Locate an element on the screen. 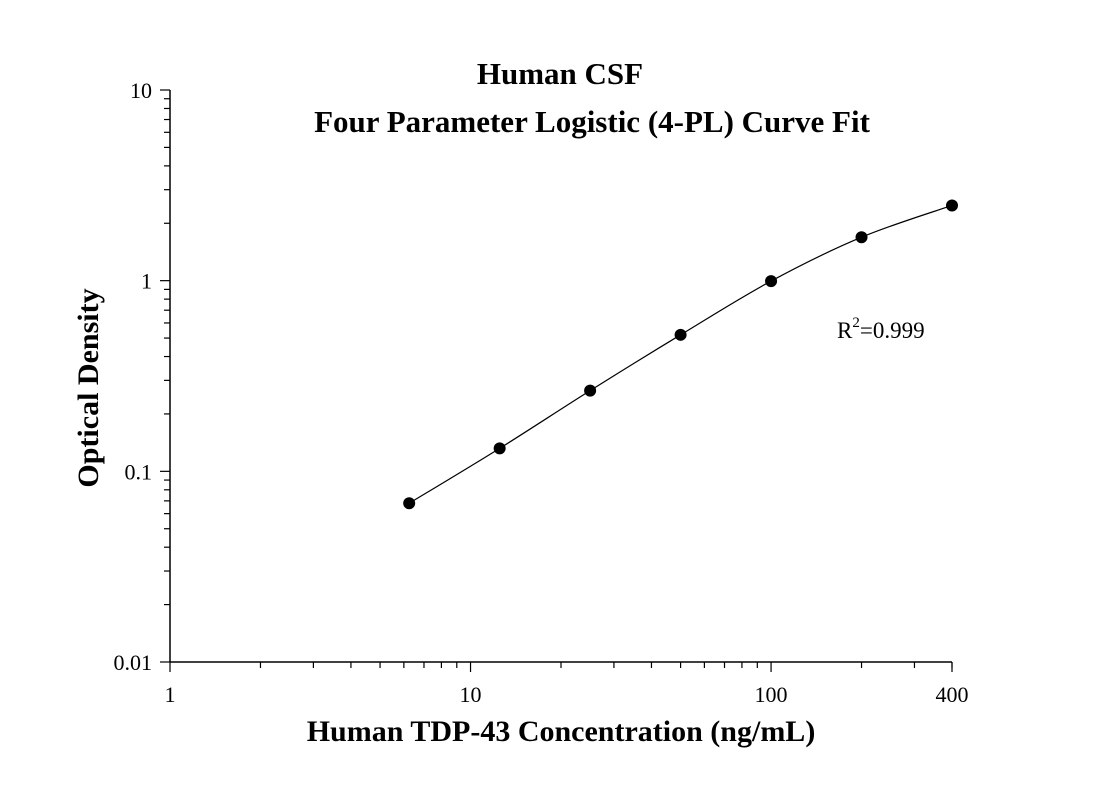 The height and width of the screenshot is (789, 1111). y-tick-label: 0.01 is located at coordinates (133, 662).